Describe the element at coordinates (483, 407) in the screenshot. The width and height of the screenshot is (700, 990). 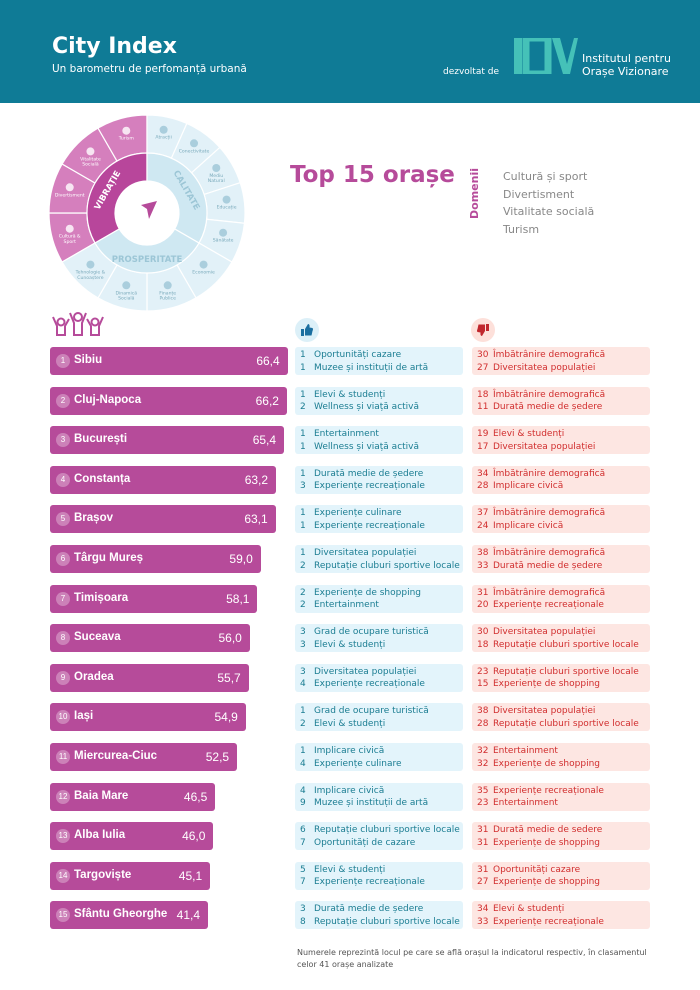
I see `indicator-rank: 11` at that location.